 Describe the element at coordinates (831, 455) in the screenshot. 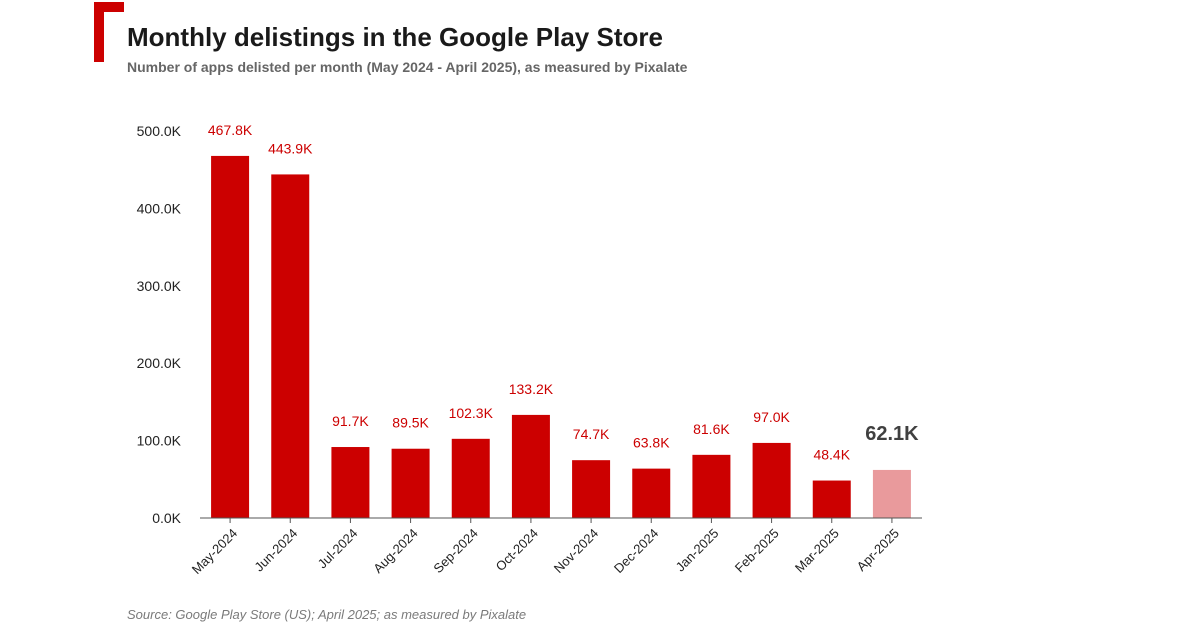

I see `value-label: 48.4K` at that location.